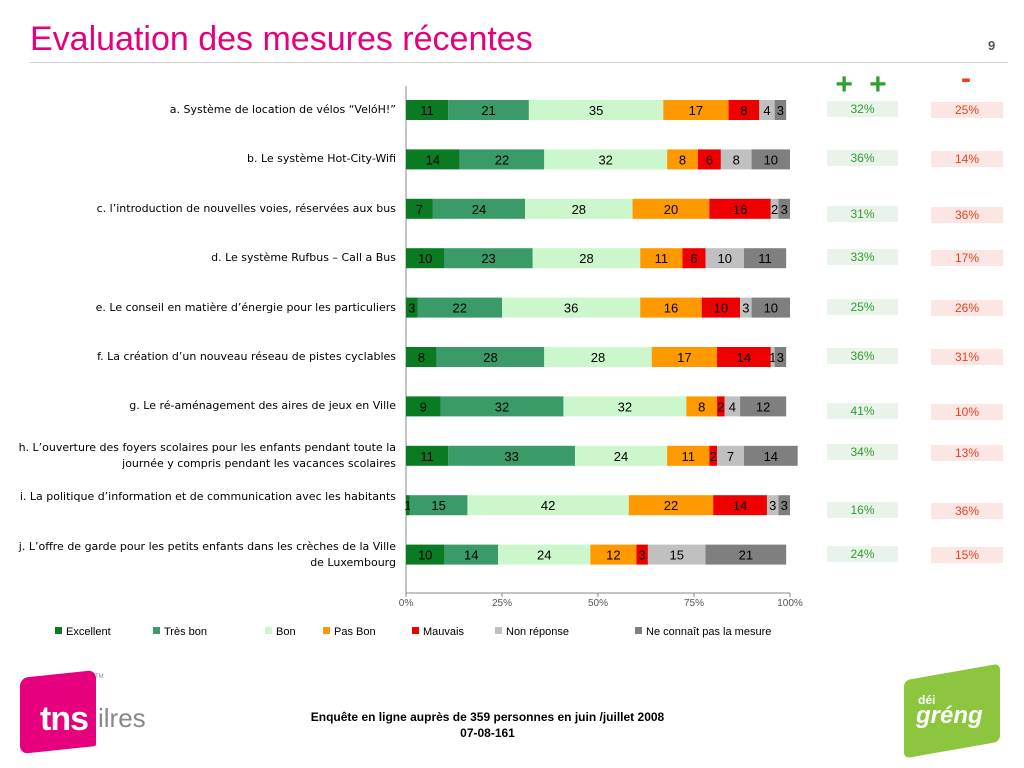 This screenshot has width=1024, height=768. Describe the element at coordinates (88, 632) in the screenshot. I see `legend-label: Excellent` at that location.